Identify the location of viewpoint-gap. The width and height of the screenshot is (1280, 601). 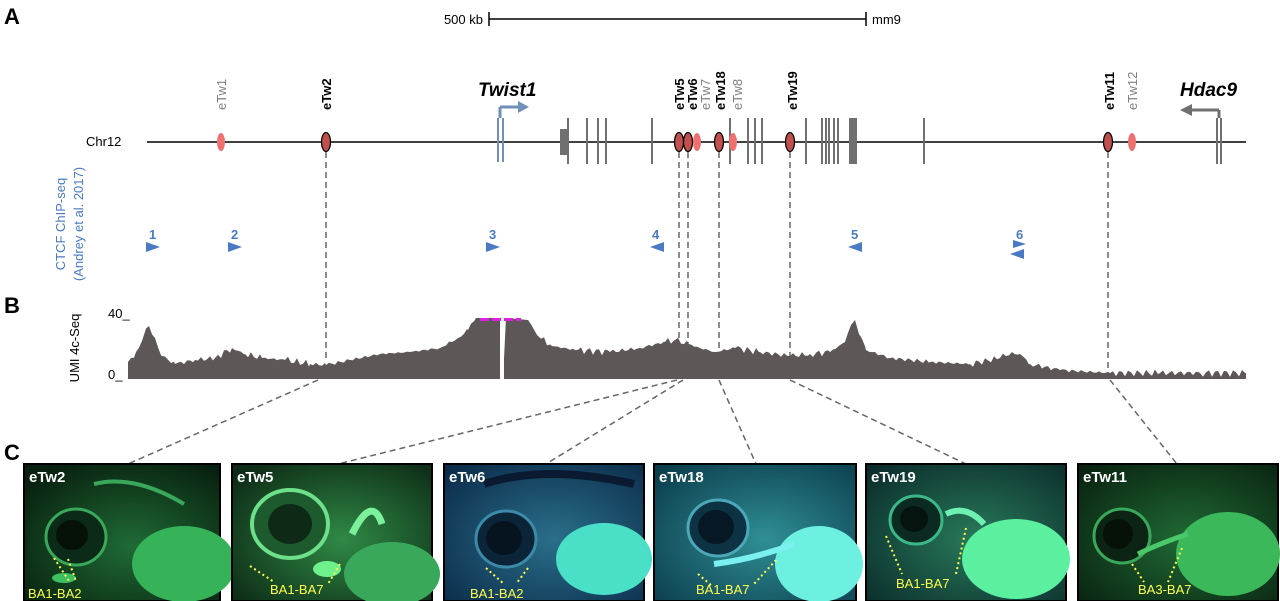
(502, 340).